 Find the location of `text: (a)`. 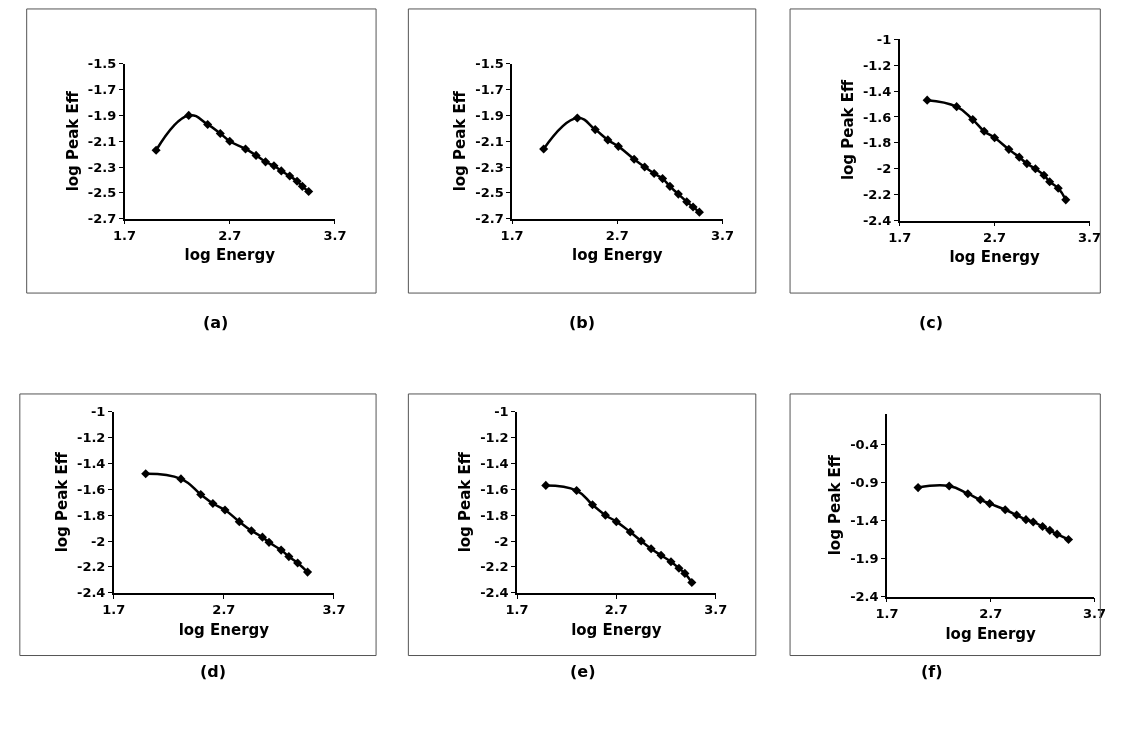

text: (a) is located at coordinates (216, 322).